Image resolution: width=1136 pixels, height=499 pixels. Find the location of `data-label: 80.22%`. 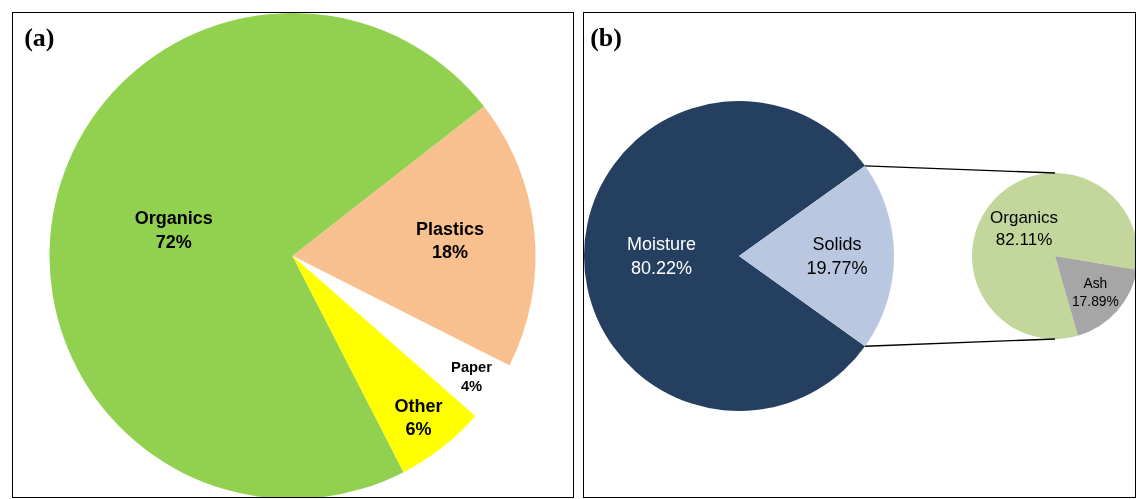

data-label: 80.22% is located at coordinates (661, 267).